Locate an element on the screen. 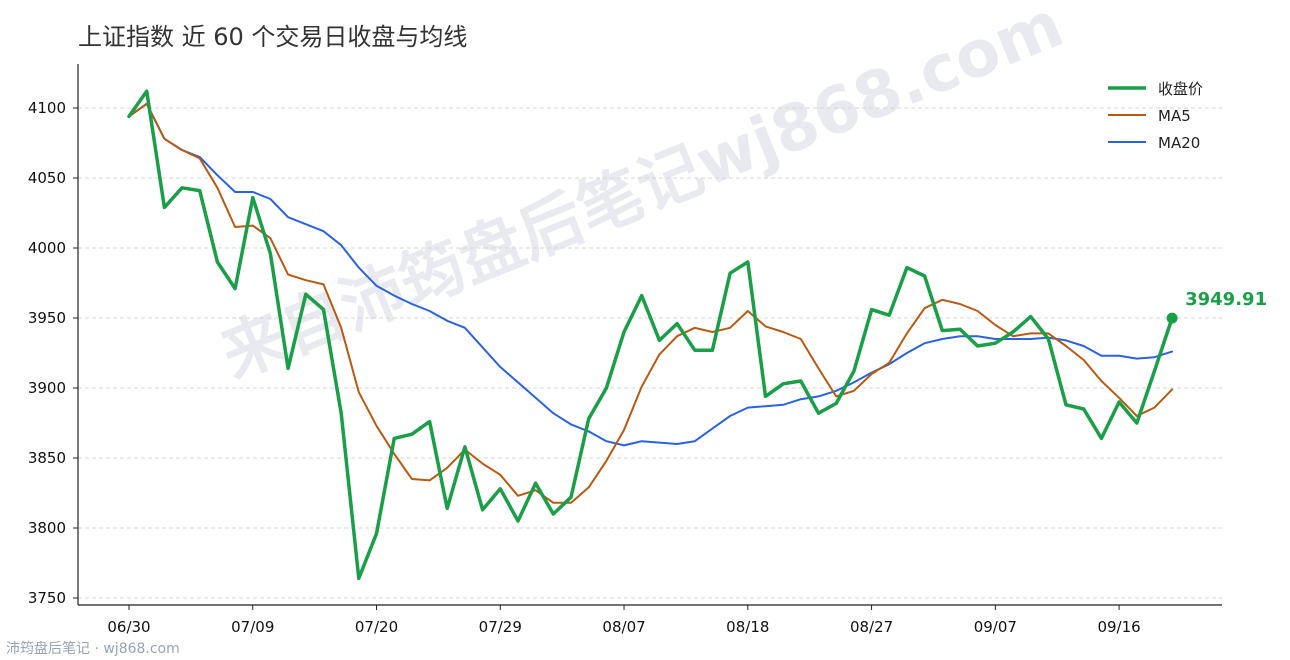 Image resolution: width=1290 pixels, height=660 pixels. legend-label: MA5 is located at coordinates (1174, 116).